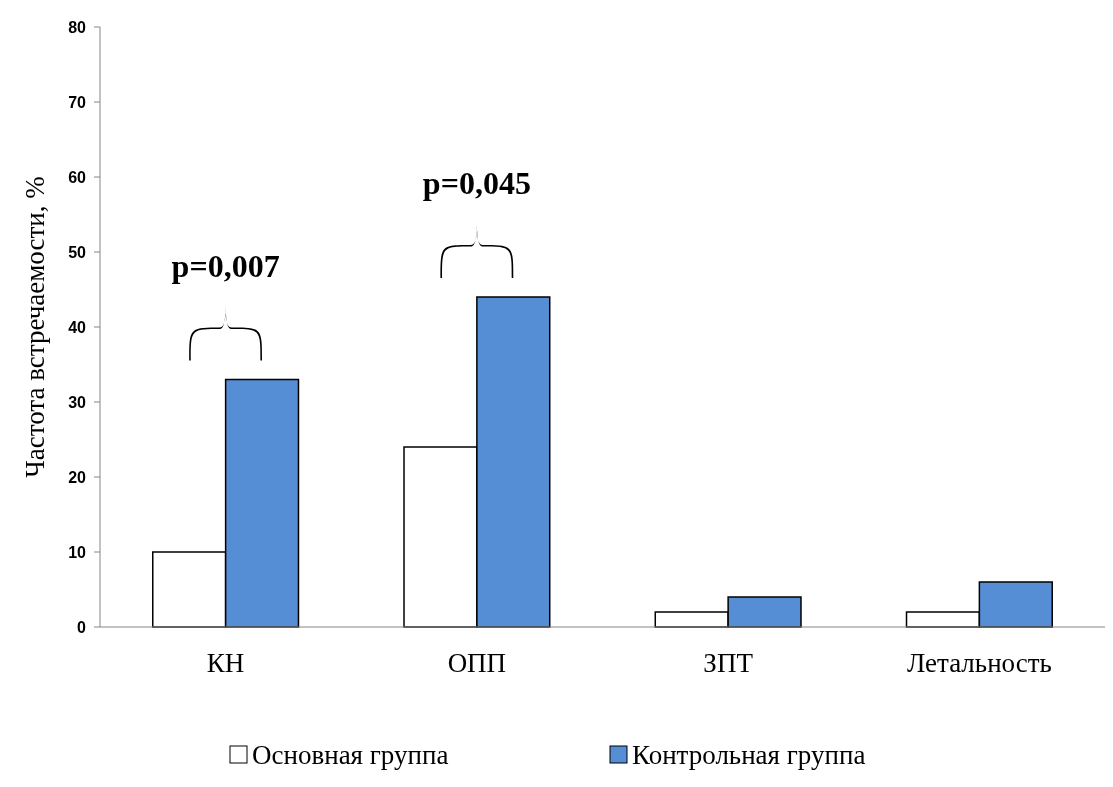  I want to click on x-tick-label: Летальность, so click(979, 663).